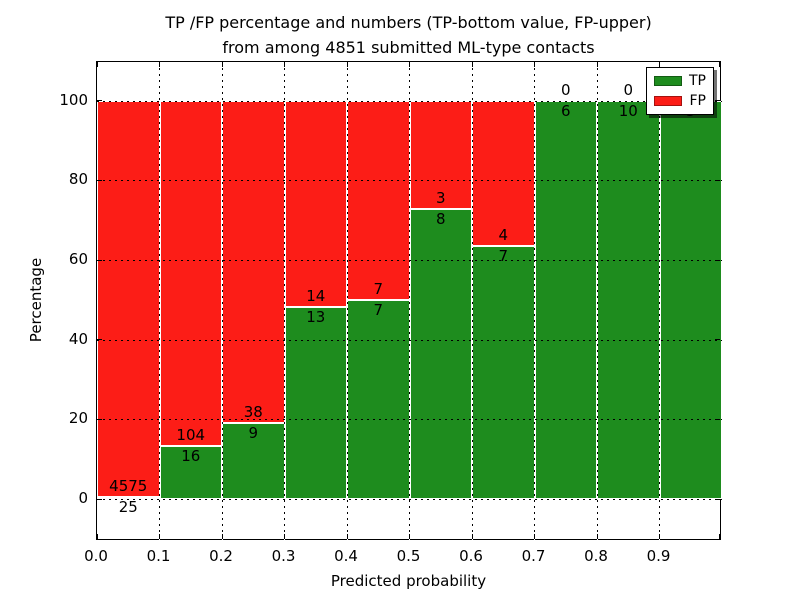 The height and width of the screenshot is (600, 800). I want to click on y-tick-label: 0, so click(83, 498).